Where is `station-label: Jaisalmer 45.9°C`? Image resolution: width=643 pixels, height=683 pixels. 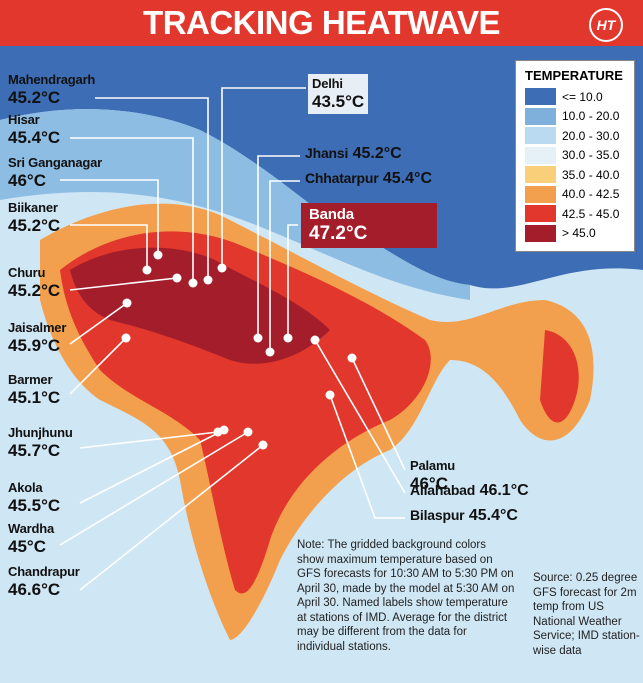 station-label: Jaisalmer 45.9°C is located at coordinates (37, 338).